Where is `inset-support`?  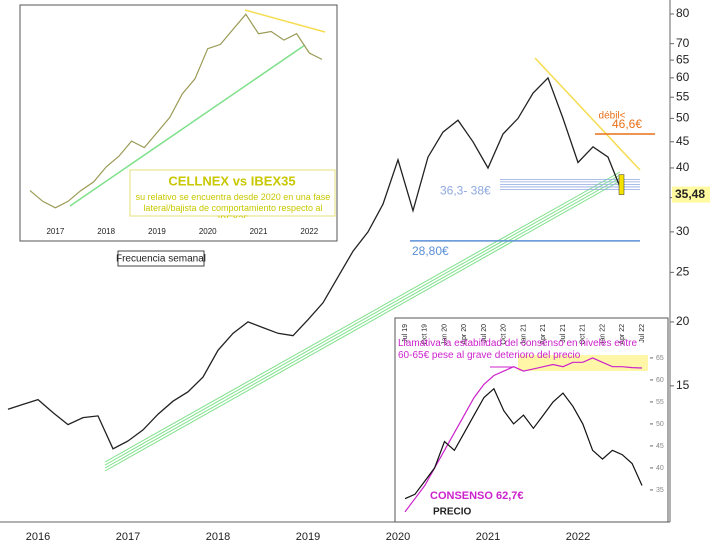 inset-support is located at coordinates (187, 125).